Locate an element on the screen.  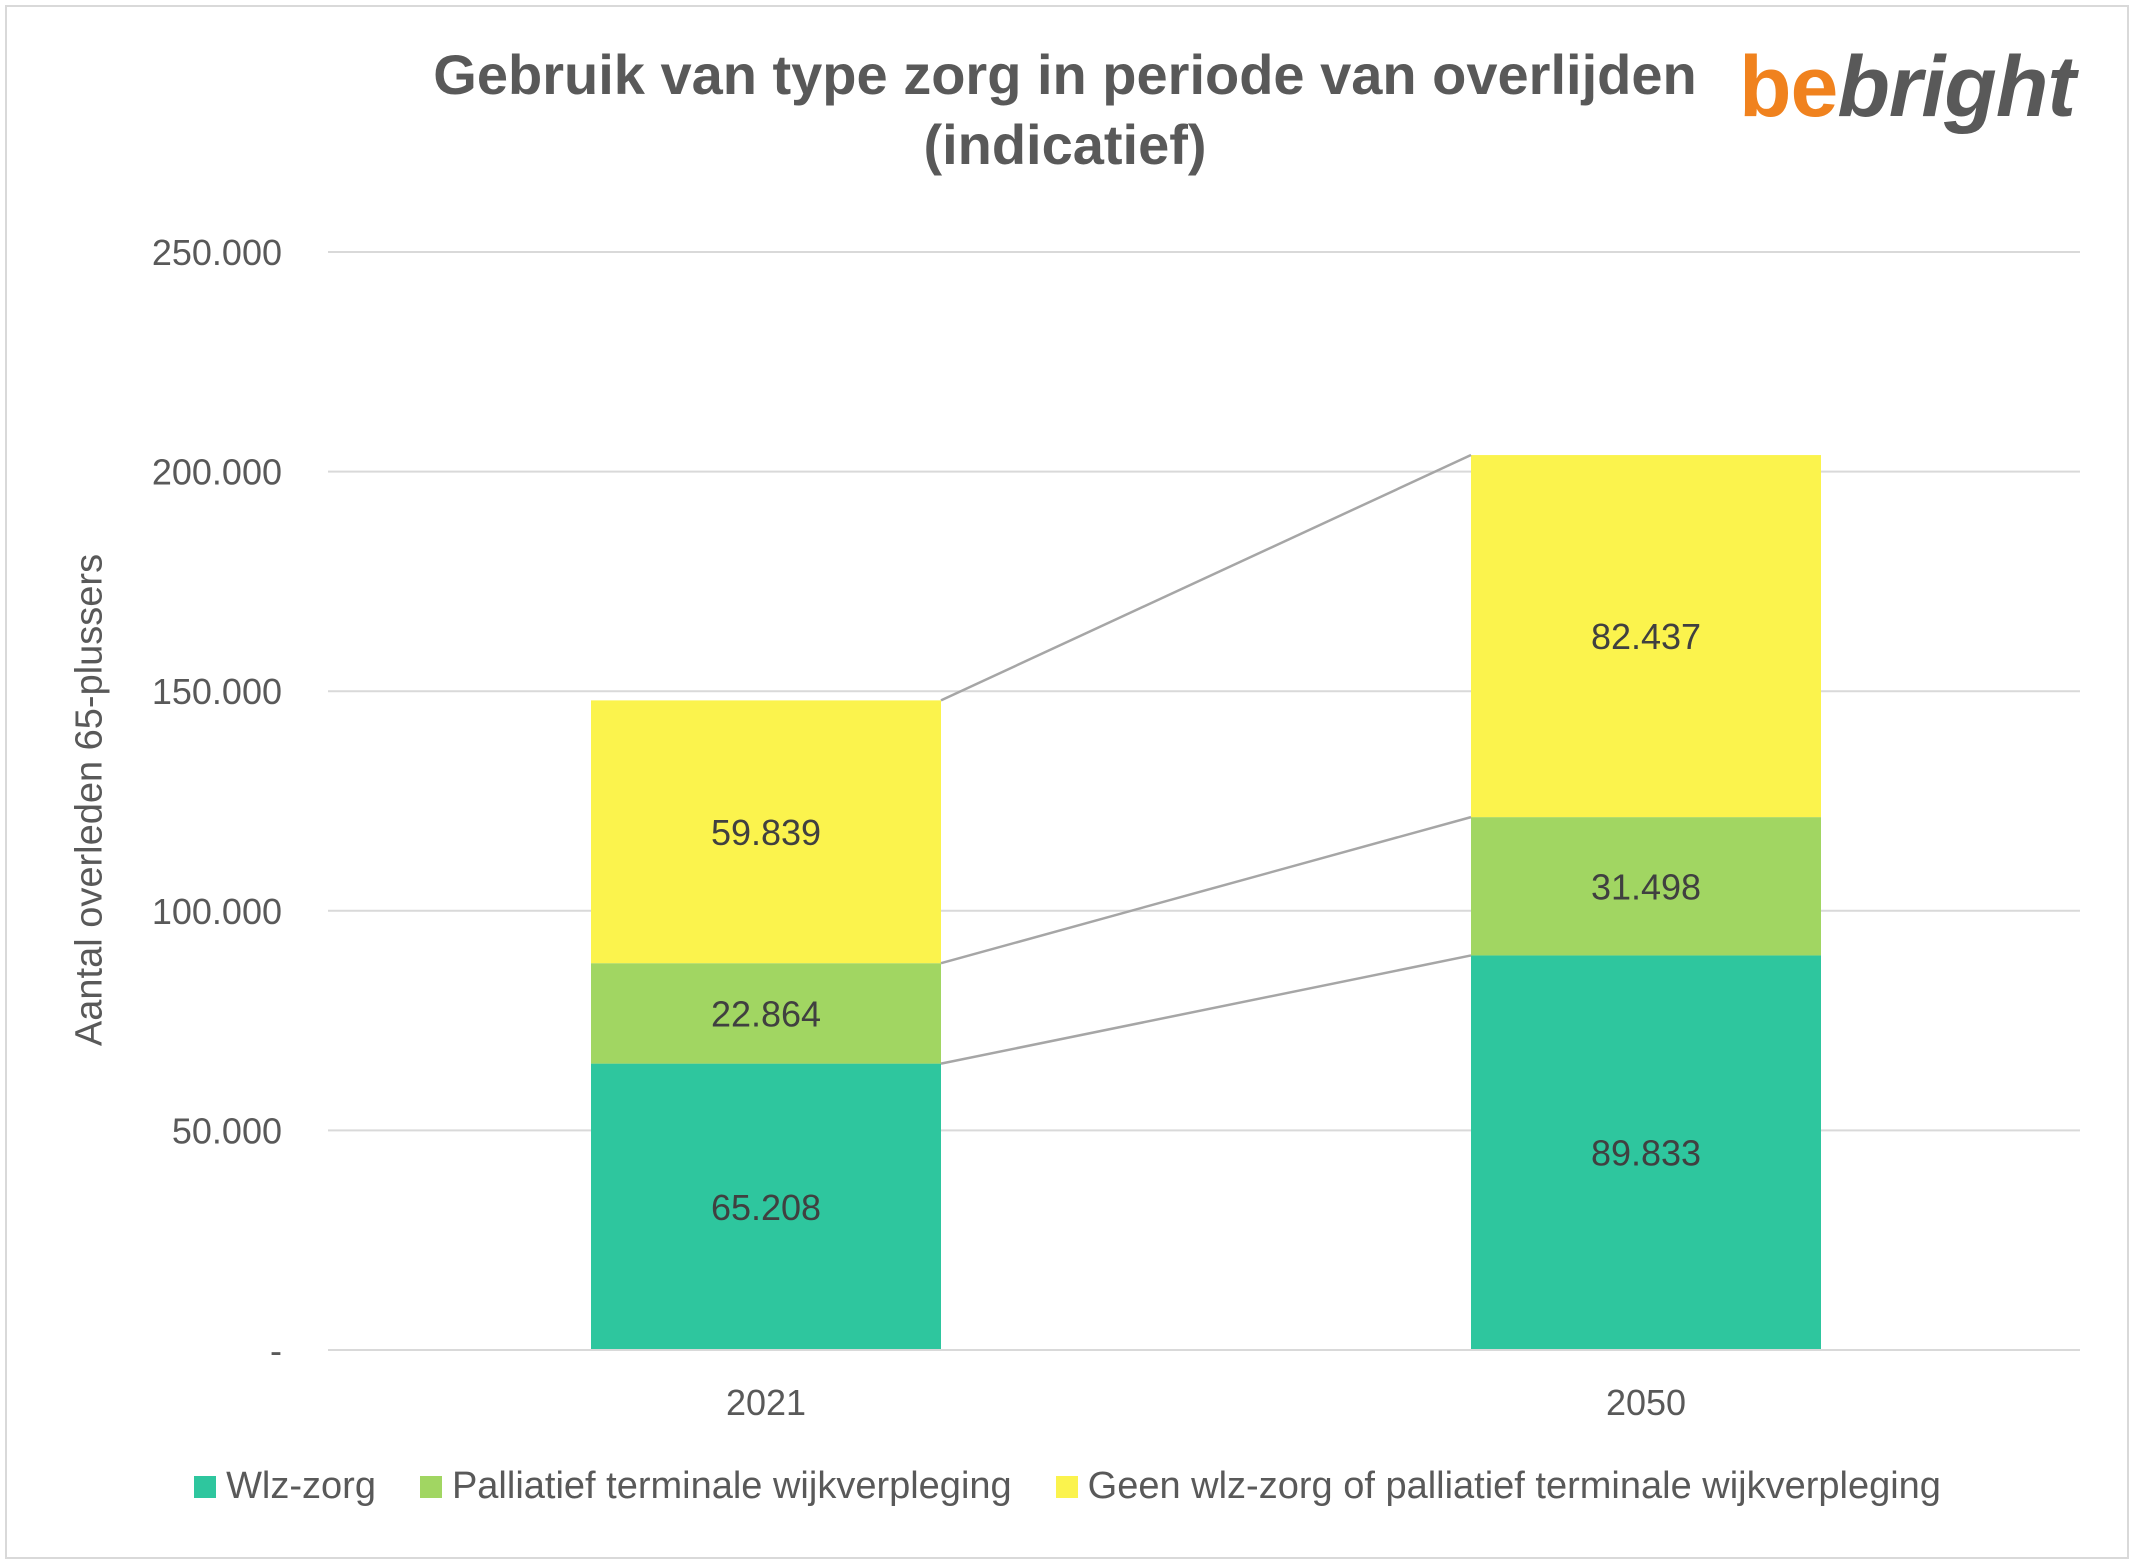
data-label-2021-series-1: 22.864 is located at coordinates (766, 1013).